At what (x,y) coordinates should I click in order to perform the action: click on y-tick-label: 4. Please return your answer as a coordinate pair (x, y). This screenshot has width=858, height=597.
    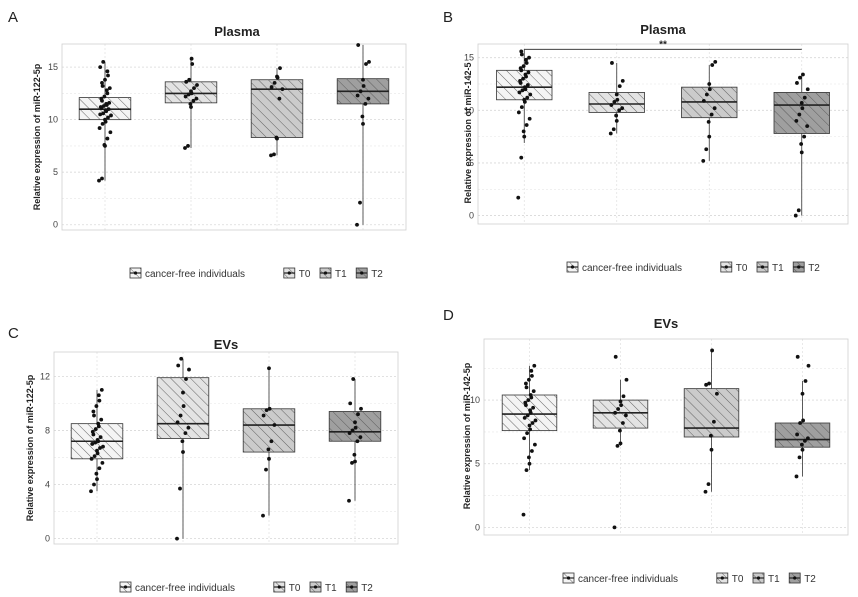
    Looking at the image, I should click on (47, 485).